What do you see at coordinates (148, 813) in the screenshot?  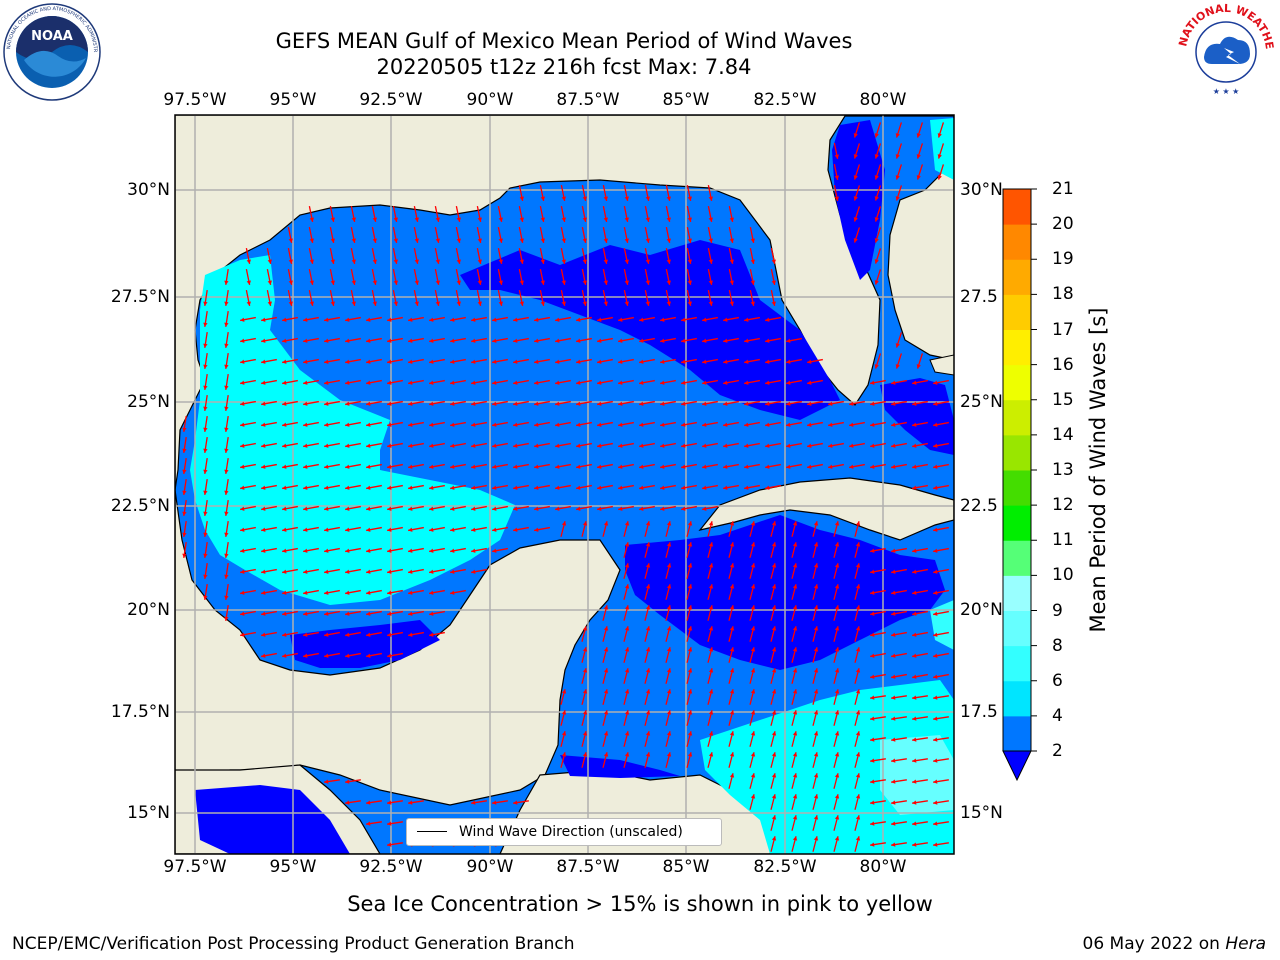 I see `lat-tick-left: 15°N` at bounding box center [148, 813].